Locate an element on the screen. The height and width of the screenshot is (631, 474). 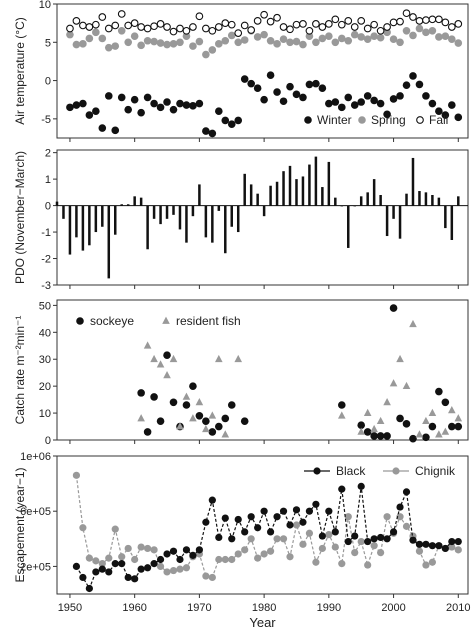
y-tick-label: -2 is located at coordinates (46, 260).